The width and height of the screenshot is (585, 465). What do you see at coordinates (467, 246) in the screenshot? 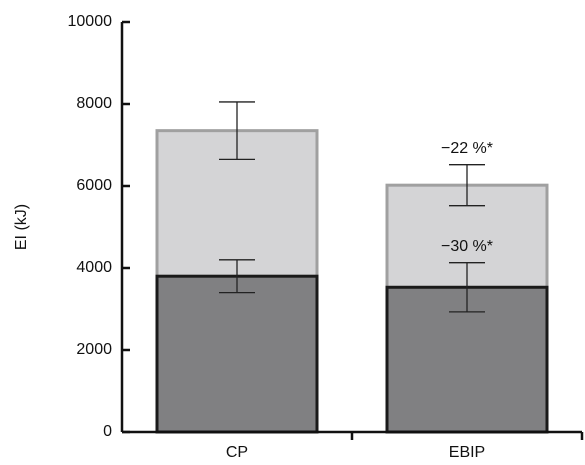
I see `annotation: −30 %*` at bounding box center [467, 246].